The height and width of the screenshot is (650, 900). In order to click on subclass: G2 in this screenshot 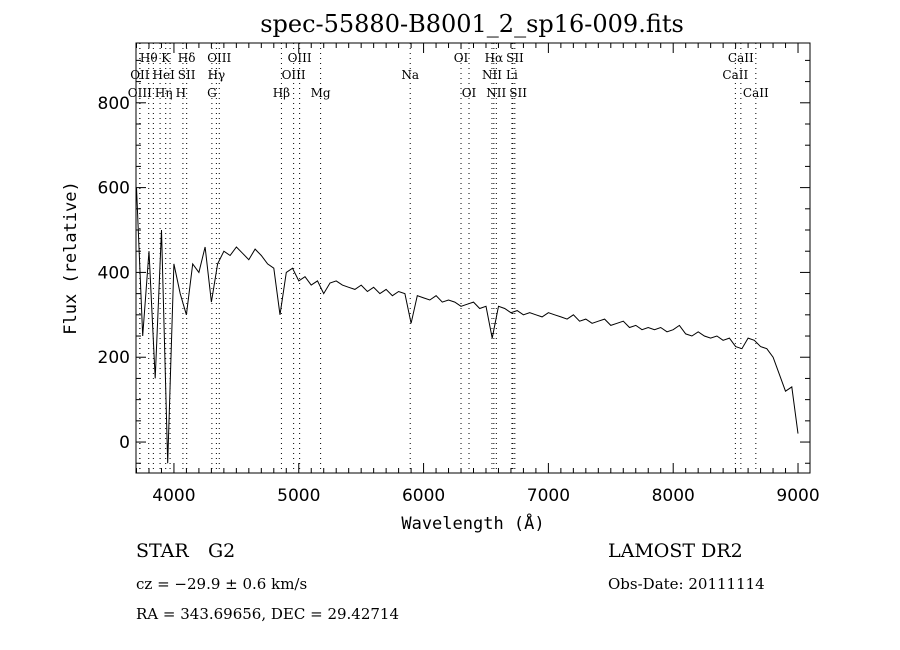, I will do `click(222, 551)`.